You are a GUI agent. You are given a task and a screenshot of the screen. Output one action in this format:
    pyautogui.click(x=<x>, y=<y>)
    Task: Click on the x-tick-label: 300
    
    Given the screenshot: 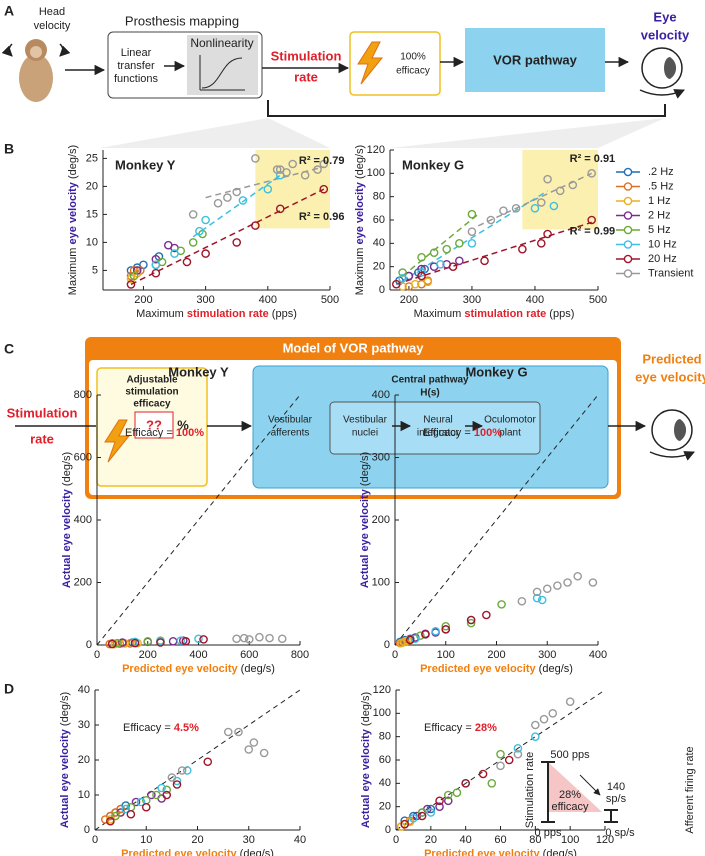 What is the action you would take?
    pyautogui.click(x=547, y=655)
    